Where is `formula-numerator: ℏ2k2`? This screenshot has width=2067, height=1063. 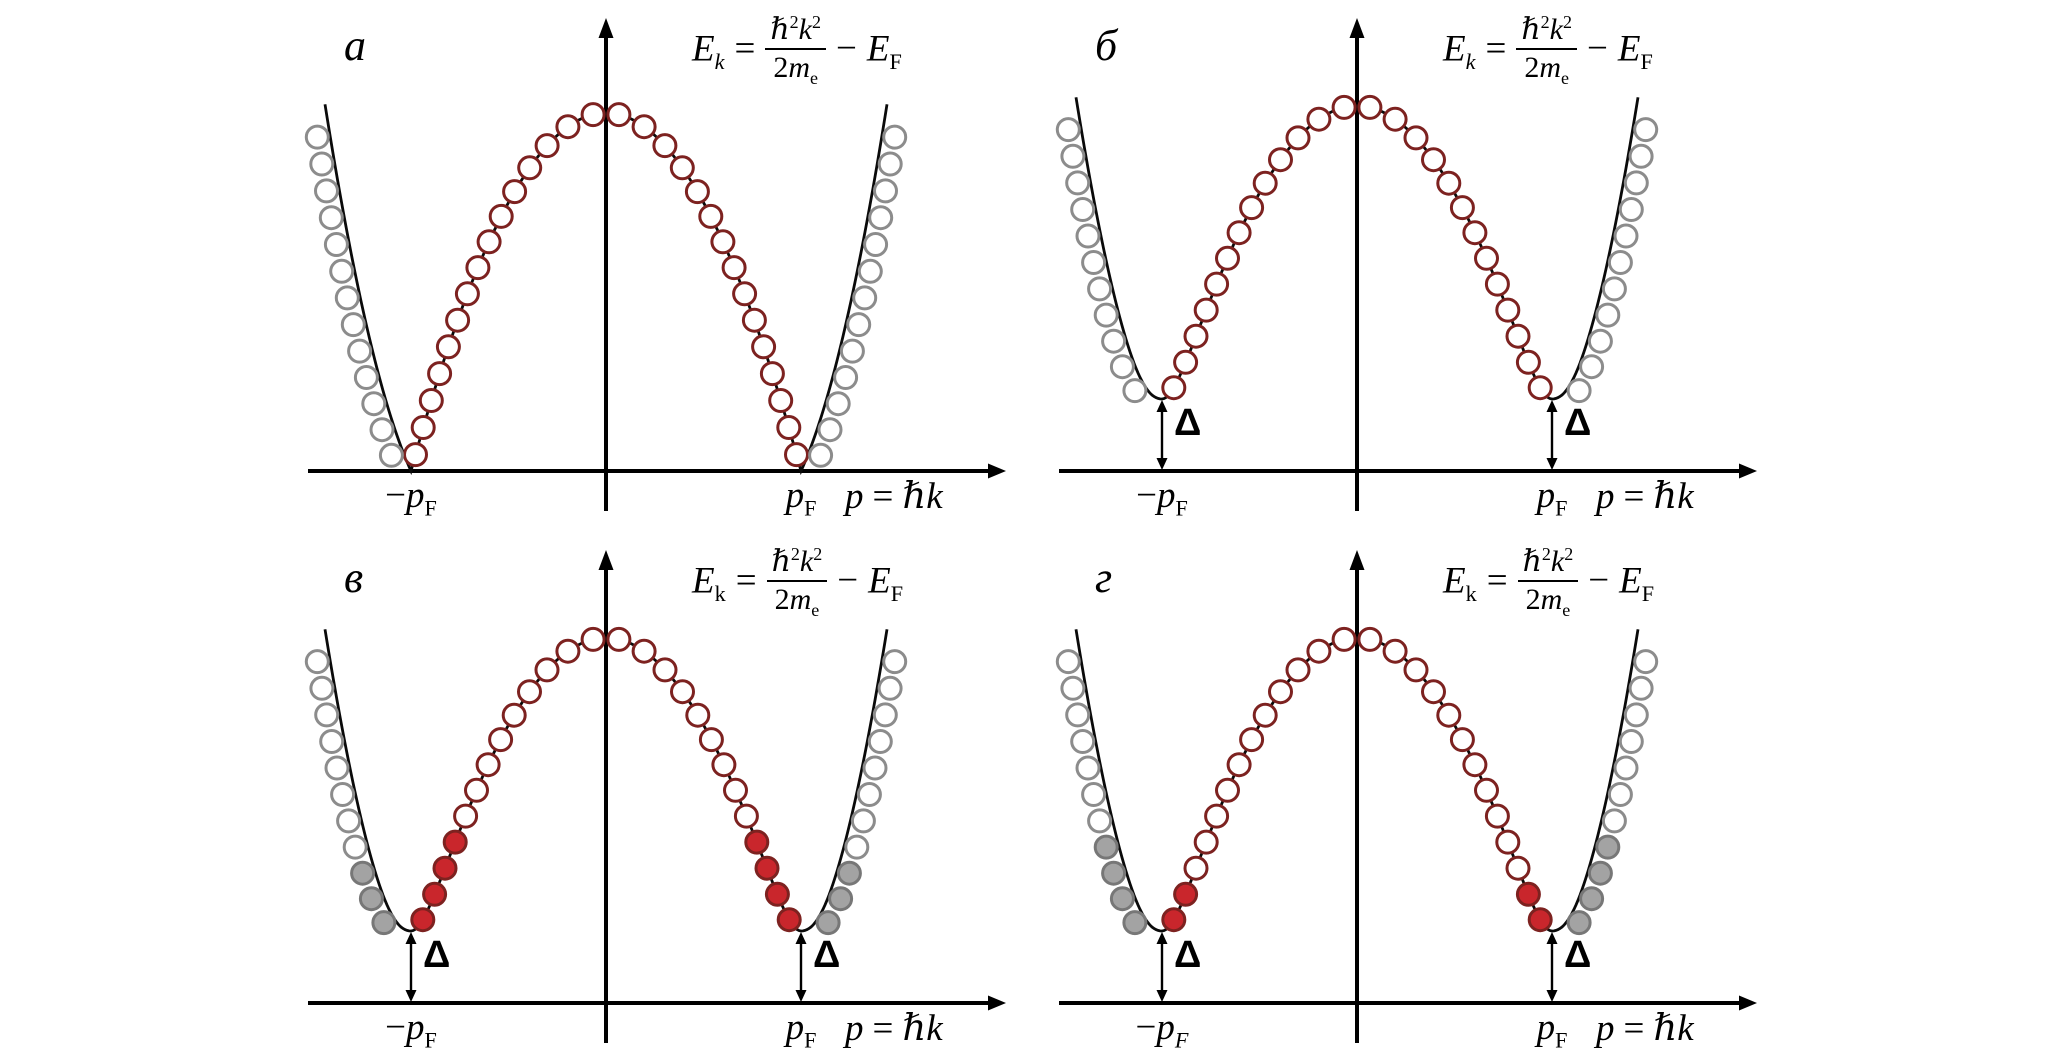
formula-numerator: ℏ2k2 is located at coordinates (1546, 31).